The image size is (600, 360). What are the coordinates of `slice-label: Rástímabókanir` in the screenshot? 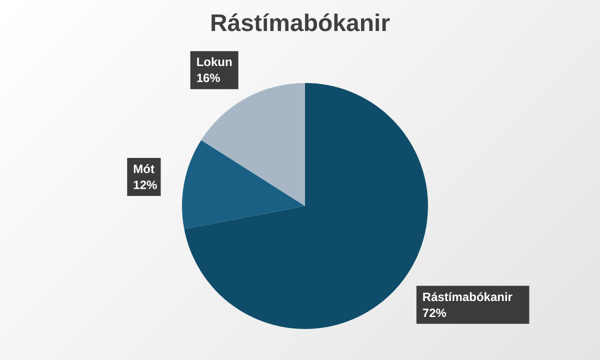 It's located at (467, 297).